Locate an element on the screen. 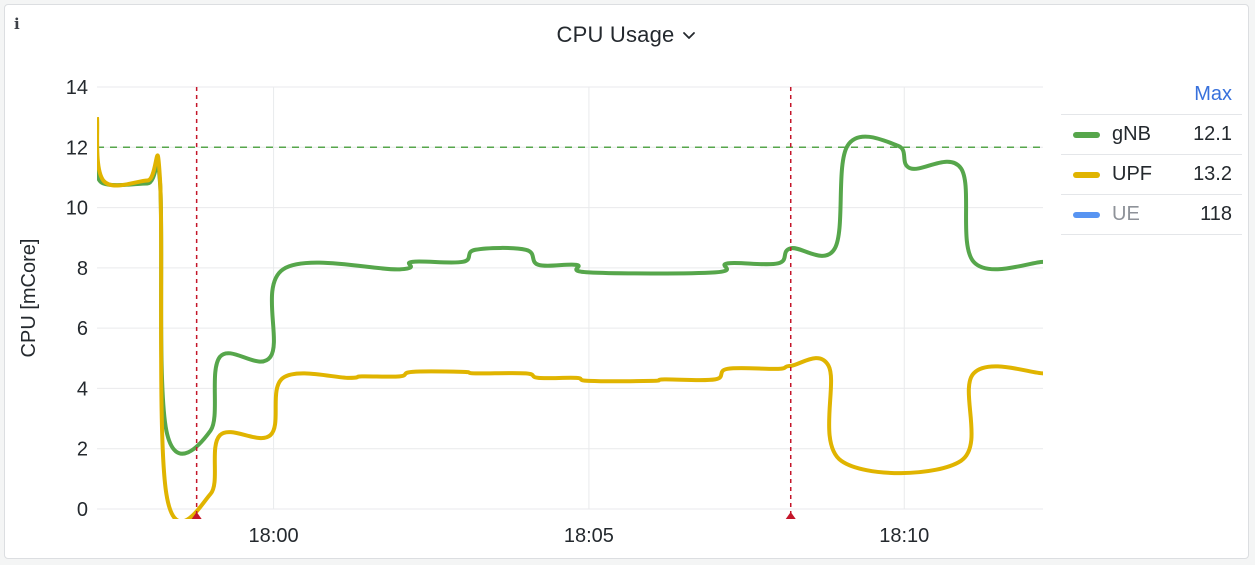  legend-series-name: UE is located at coordinates (1126, 214).